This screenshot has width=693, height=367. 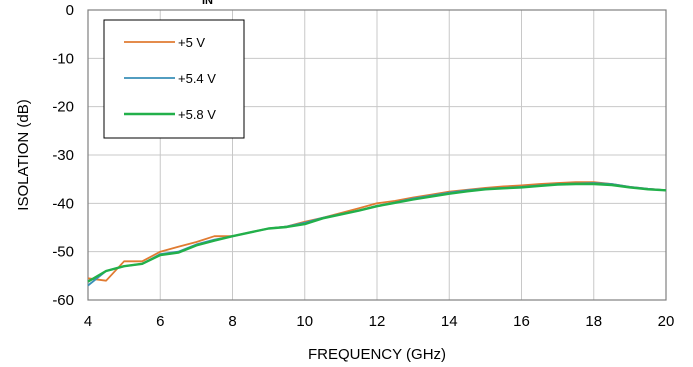 I want to click on chart-title-fragment: IN, so click(x=207, y=3).